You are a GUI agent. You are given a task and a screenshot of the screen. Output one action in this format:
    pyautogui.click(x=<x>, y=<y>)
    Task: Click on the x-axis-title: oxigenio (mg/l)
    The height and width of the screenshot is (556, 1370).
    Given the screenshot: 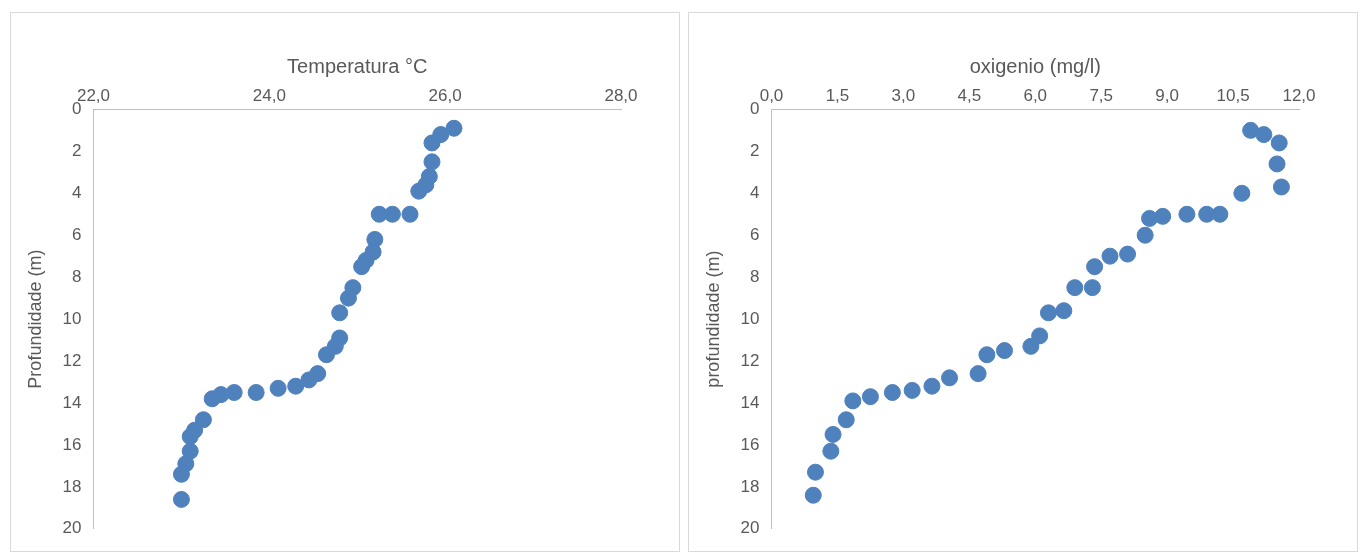 What is the action you would take?
    pyautogui.click(x=1035, y=65)
    